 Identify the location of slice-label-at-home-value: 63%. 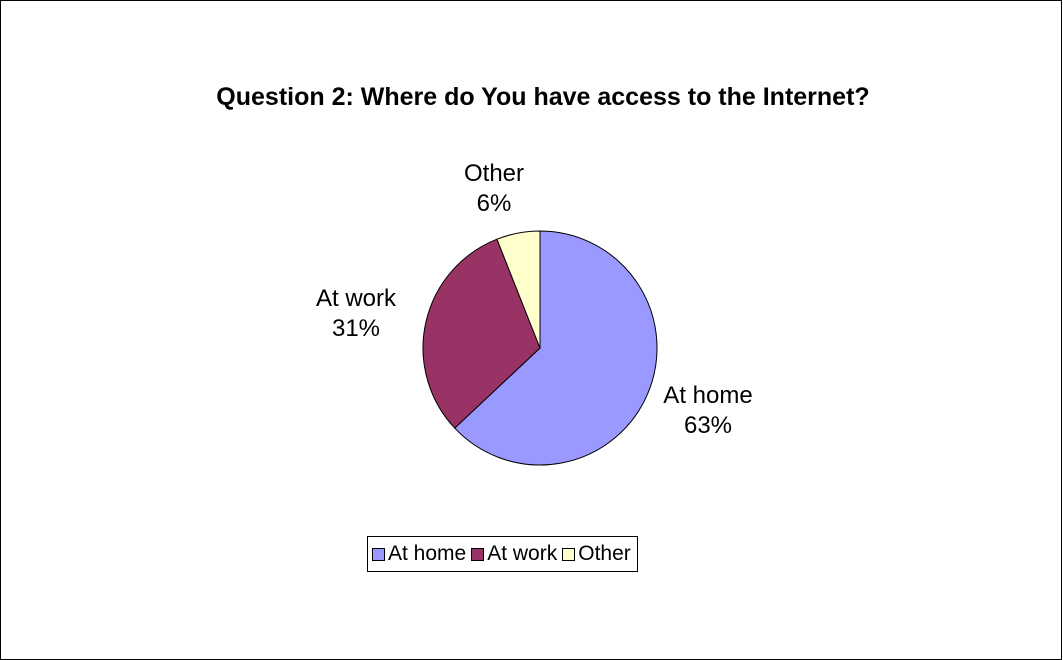
(708, 425).